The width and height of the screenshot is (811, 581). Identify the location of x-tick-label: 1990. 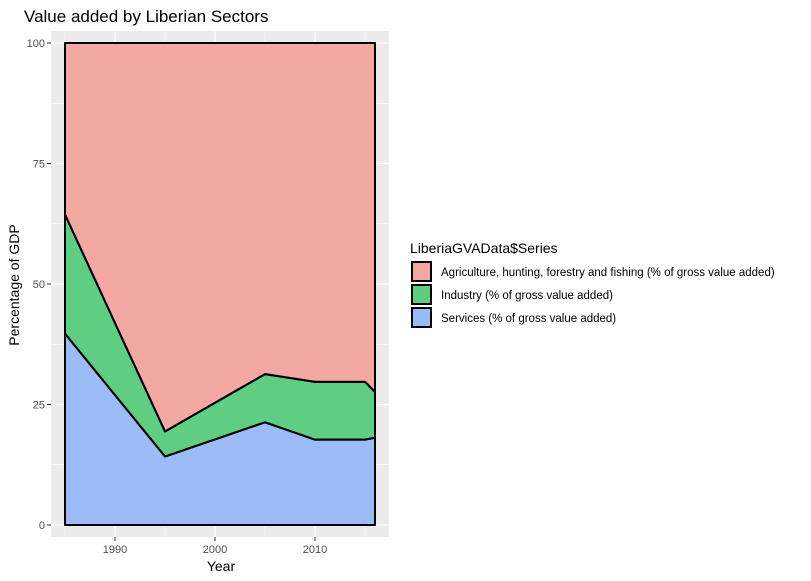
(115, 550).